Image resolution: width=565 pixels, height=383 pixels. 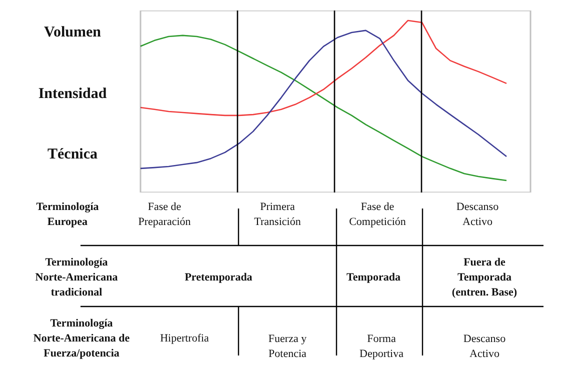 I want to click on text: Fase de Competición, so click(x=377, y=214).